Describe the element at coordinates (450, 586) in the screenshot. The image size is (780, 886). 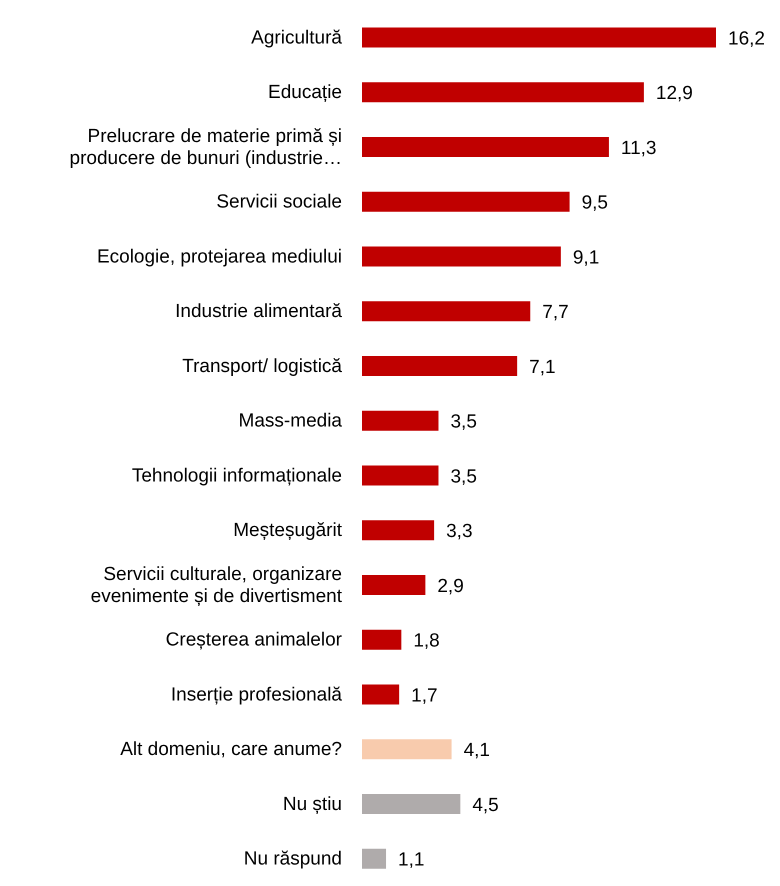
I see `data-label: 2,9` at that location.